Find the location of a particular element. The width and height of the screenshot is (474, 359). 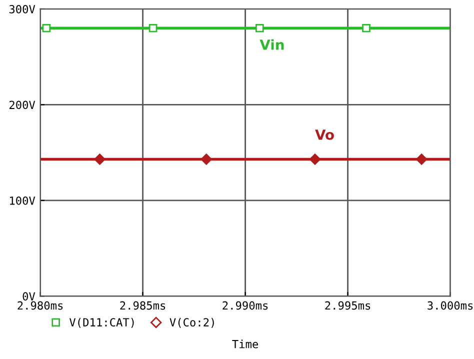

x-tick-label: 2.980ms is located at coordinates (40, 305).